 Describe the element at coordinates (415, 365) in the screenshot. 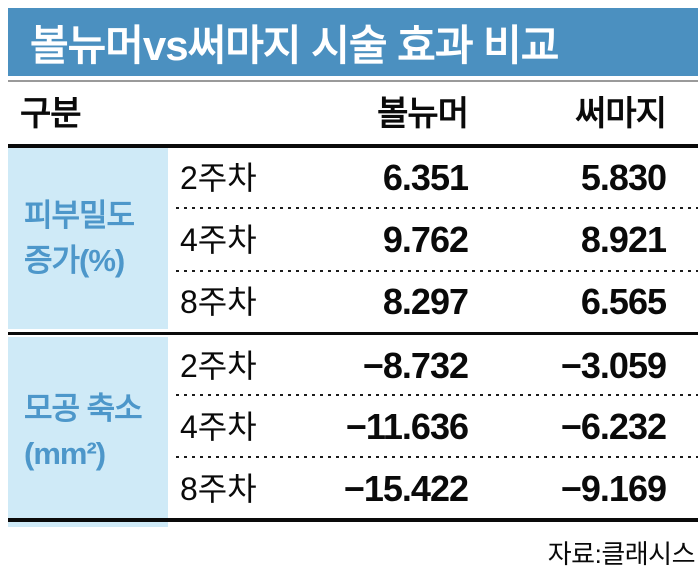

I see `volnewmer-value: −8.732` at that location.